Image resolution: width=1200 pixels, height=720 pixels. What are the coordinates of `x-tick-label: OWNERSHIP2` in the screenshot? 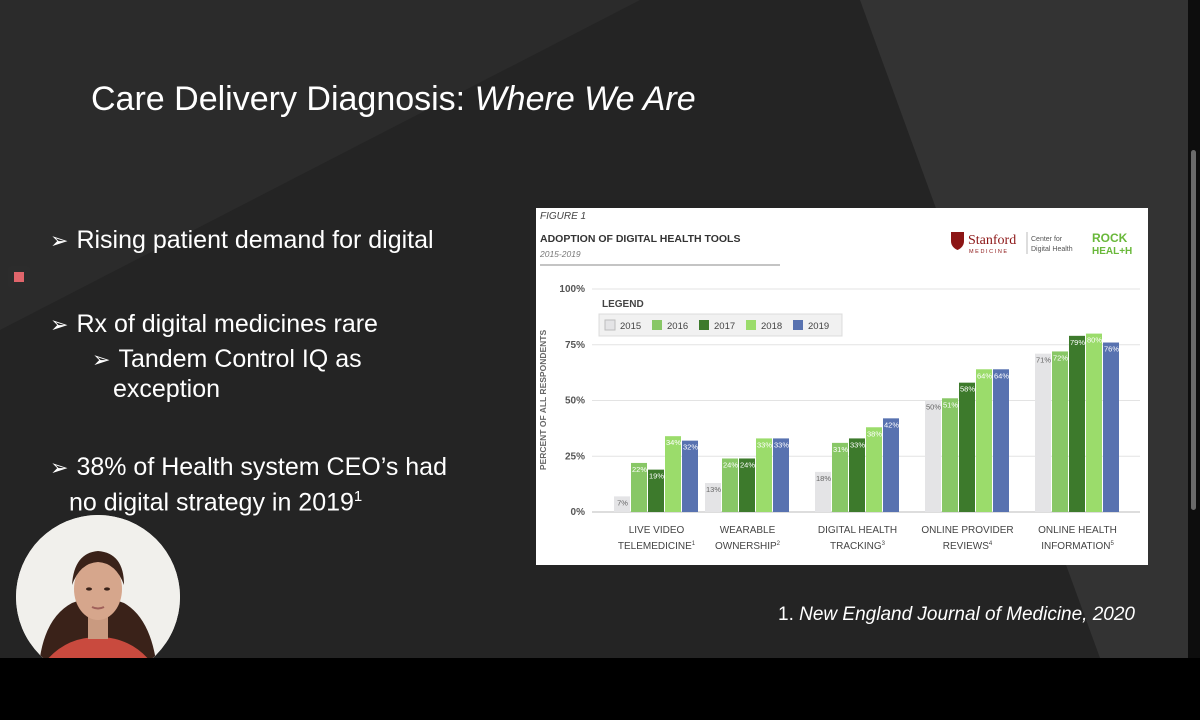 It's located at (748, 546).